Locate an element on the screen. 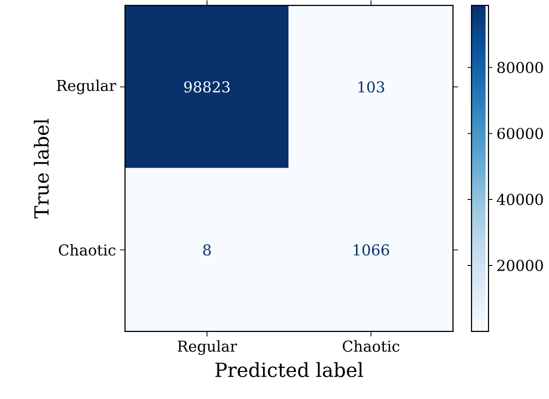 The image size is (549, 399). data-label: 98823 is located at coordinates (207, 86).